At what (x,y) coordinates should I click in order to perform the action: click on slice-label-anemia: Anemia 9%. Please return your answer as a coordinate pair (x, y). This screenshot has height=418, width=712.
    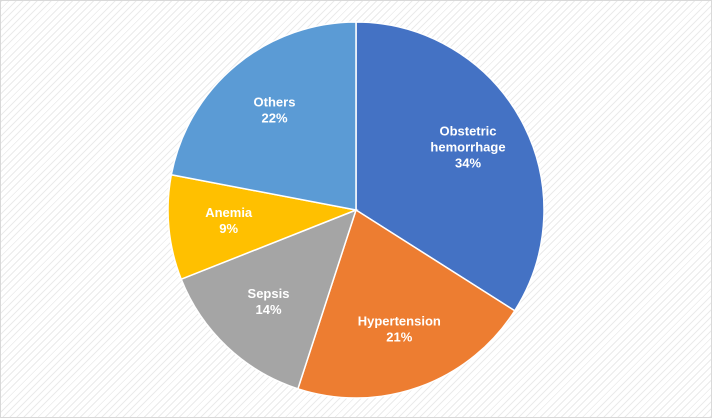
    Looking at the image, I should click on (229, 220).